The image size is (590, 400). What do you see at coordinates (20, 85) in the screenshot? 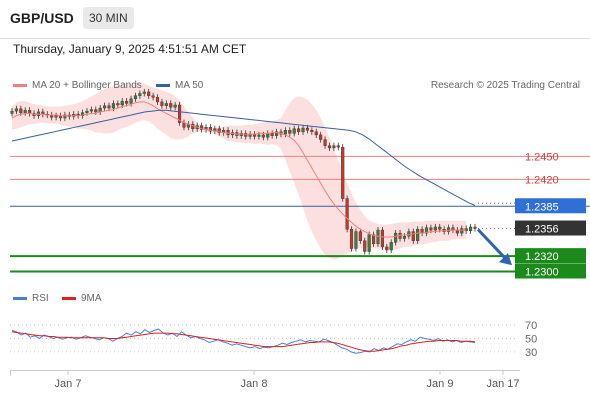
I see `legend-swatch-ma20` at bounding box center [20, 85].